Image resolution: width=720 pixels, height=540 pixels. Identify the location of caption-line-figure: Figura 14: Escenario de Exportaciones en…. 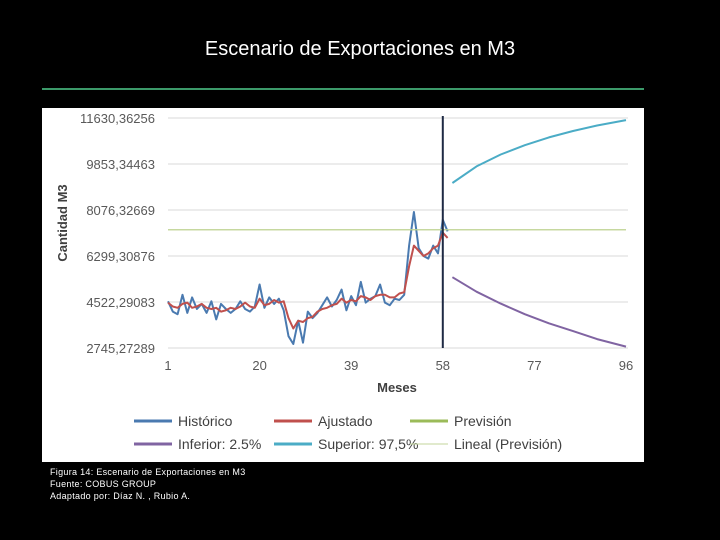
(148, 472).